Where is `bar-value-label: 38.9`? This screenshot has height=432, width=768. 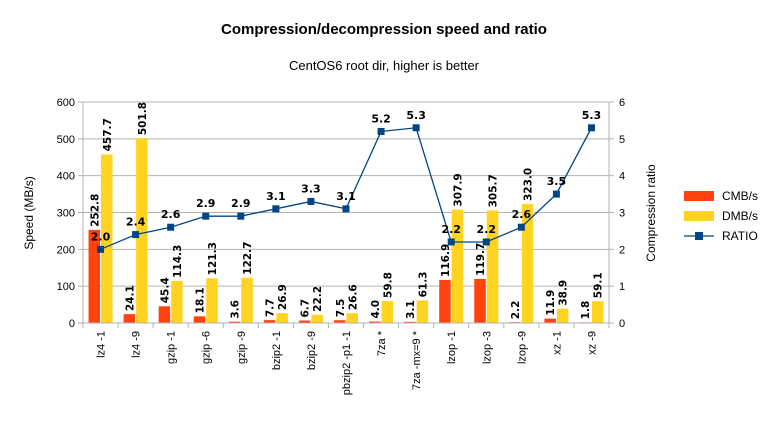
bar-value-label: 38.9 is located at coordinates (564, 293).